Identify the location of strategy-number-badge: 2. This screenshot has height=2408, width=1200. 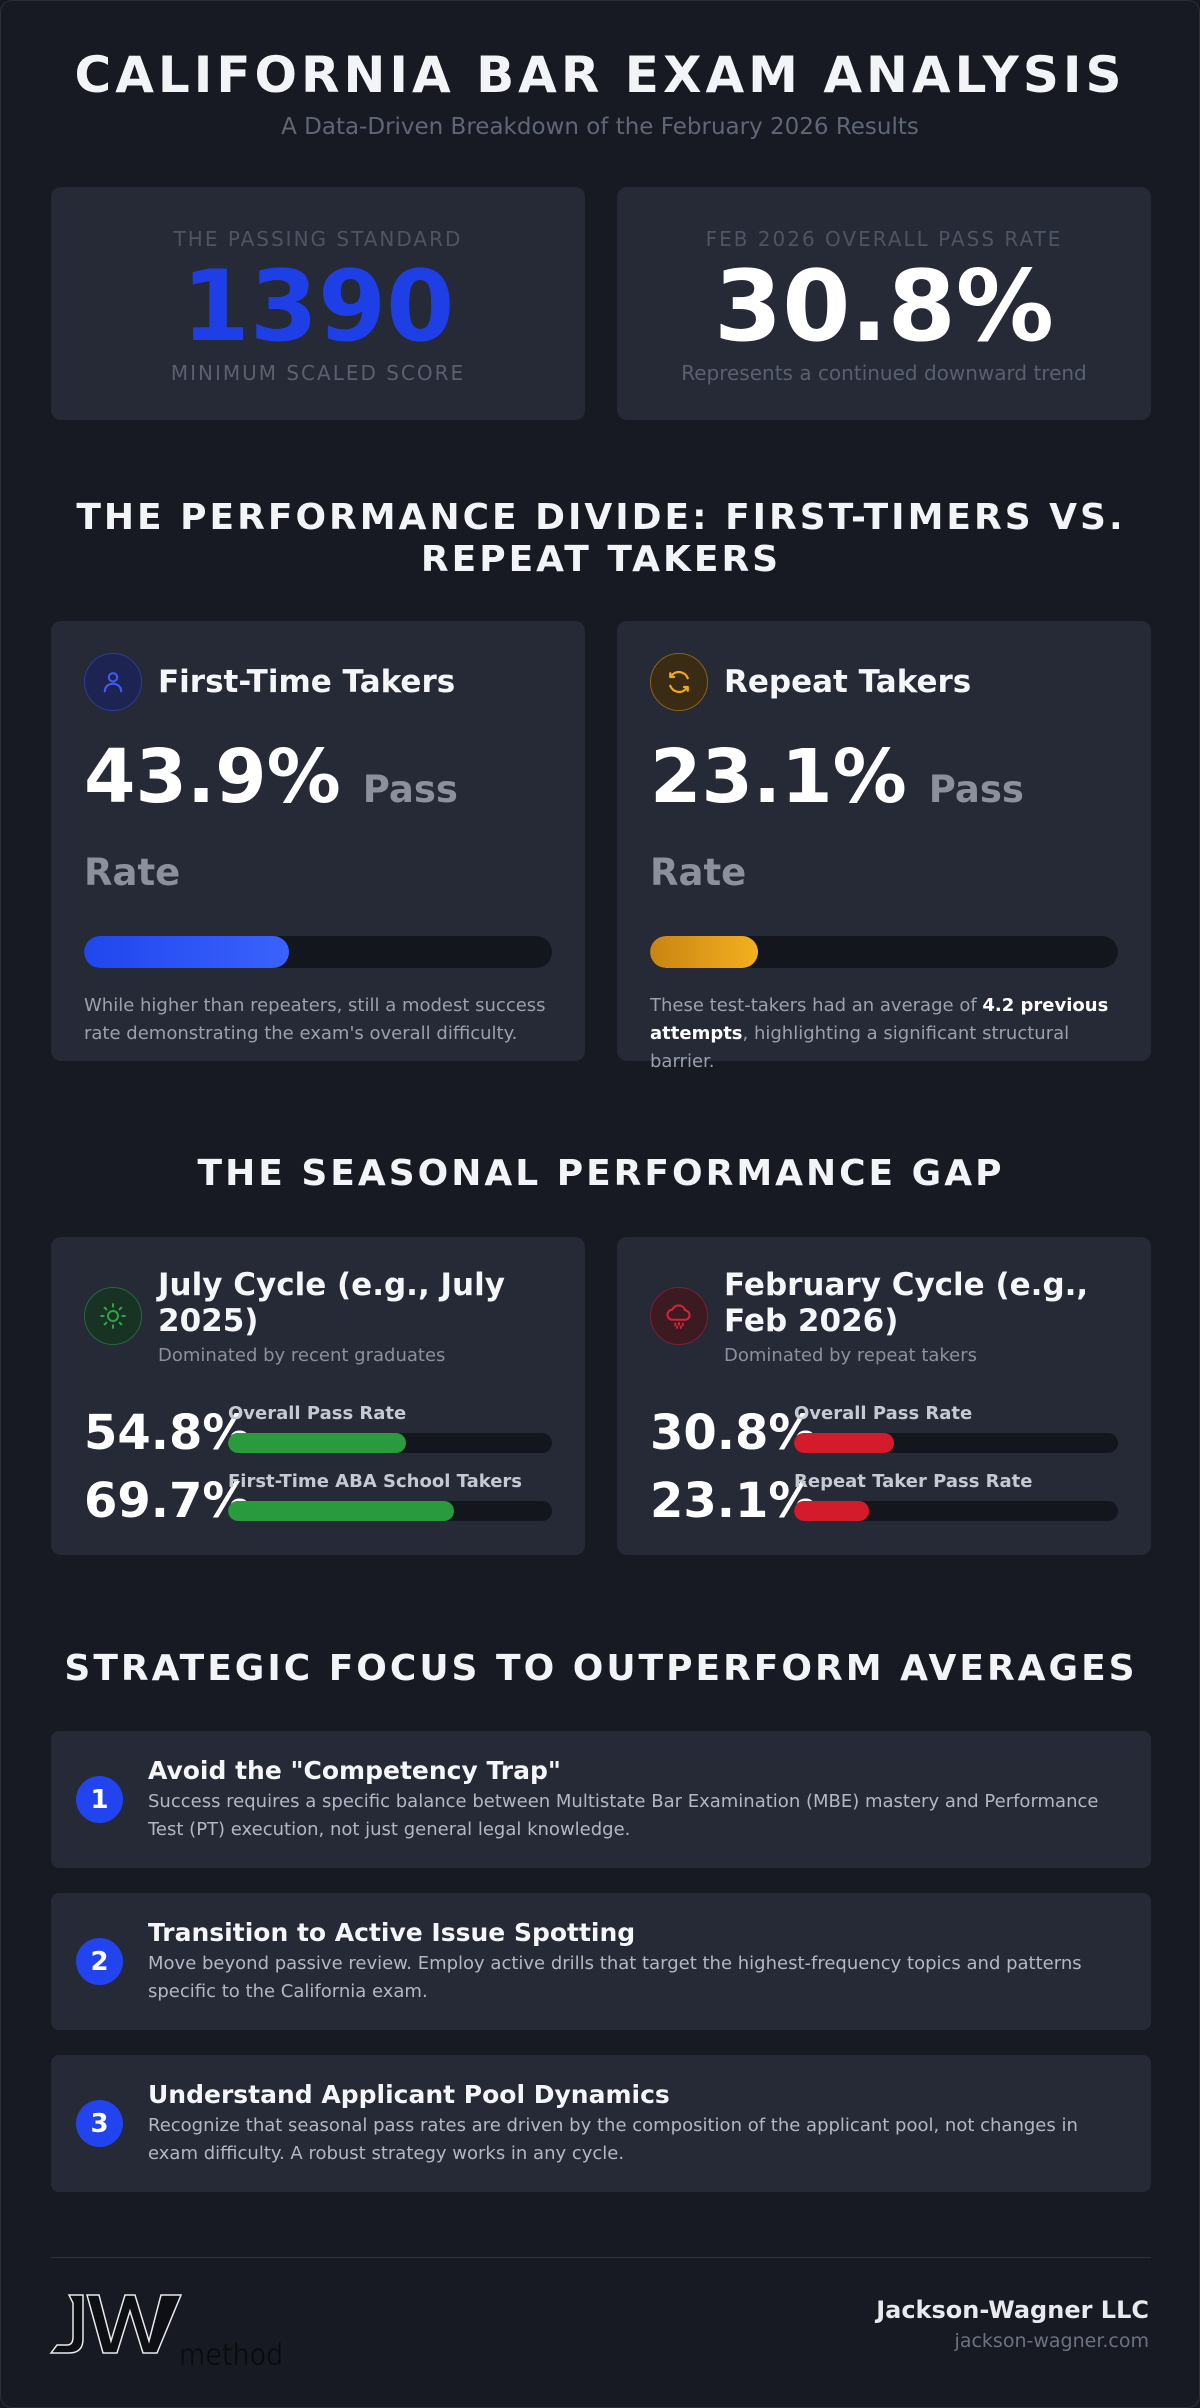
(99, 1961).